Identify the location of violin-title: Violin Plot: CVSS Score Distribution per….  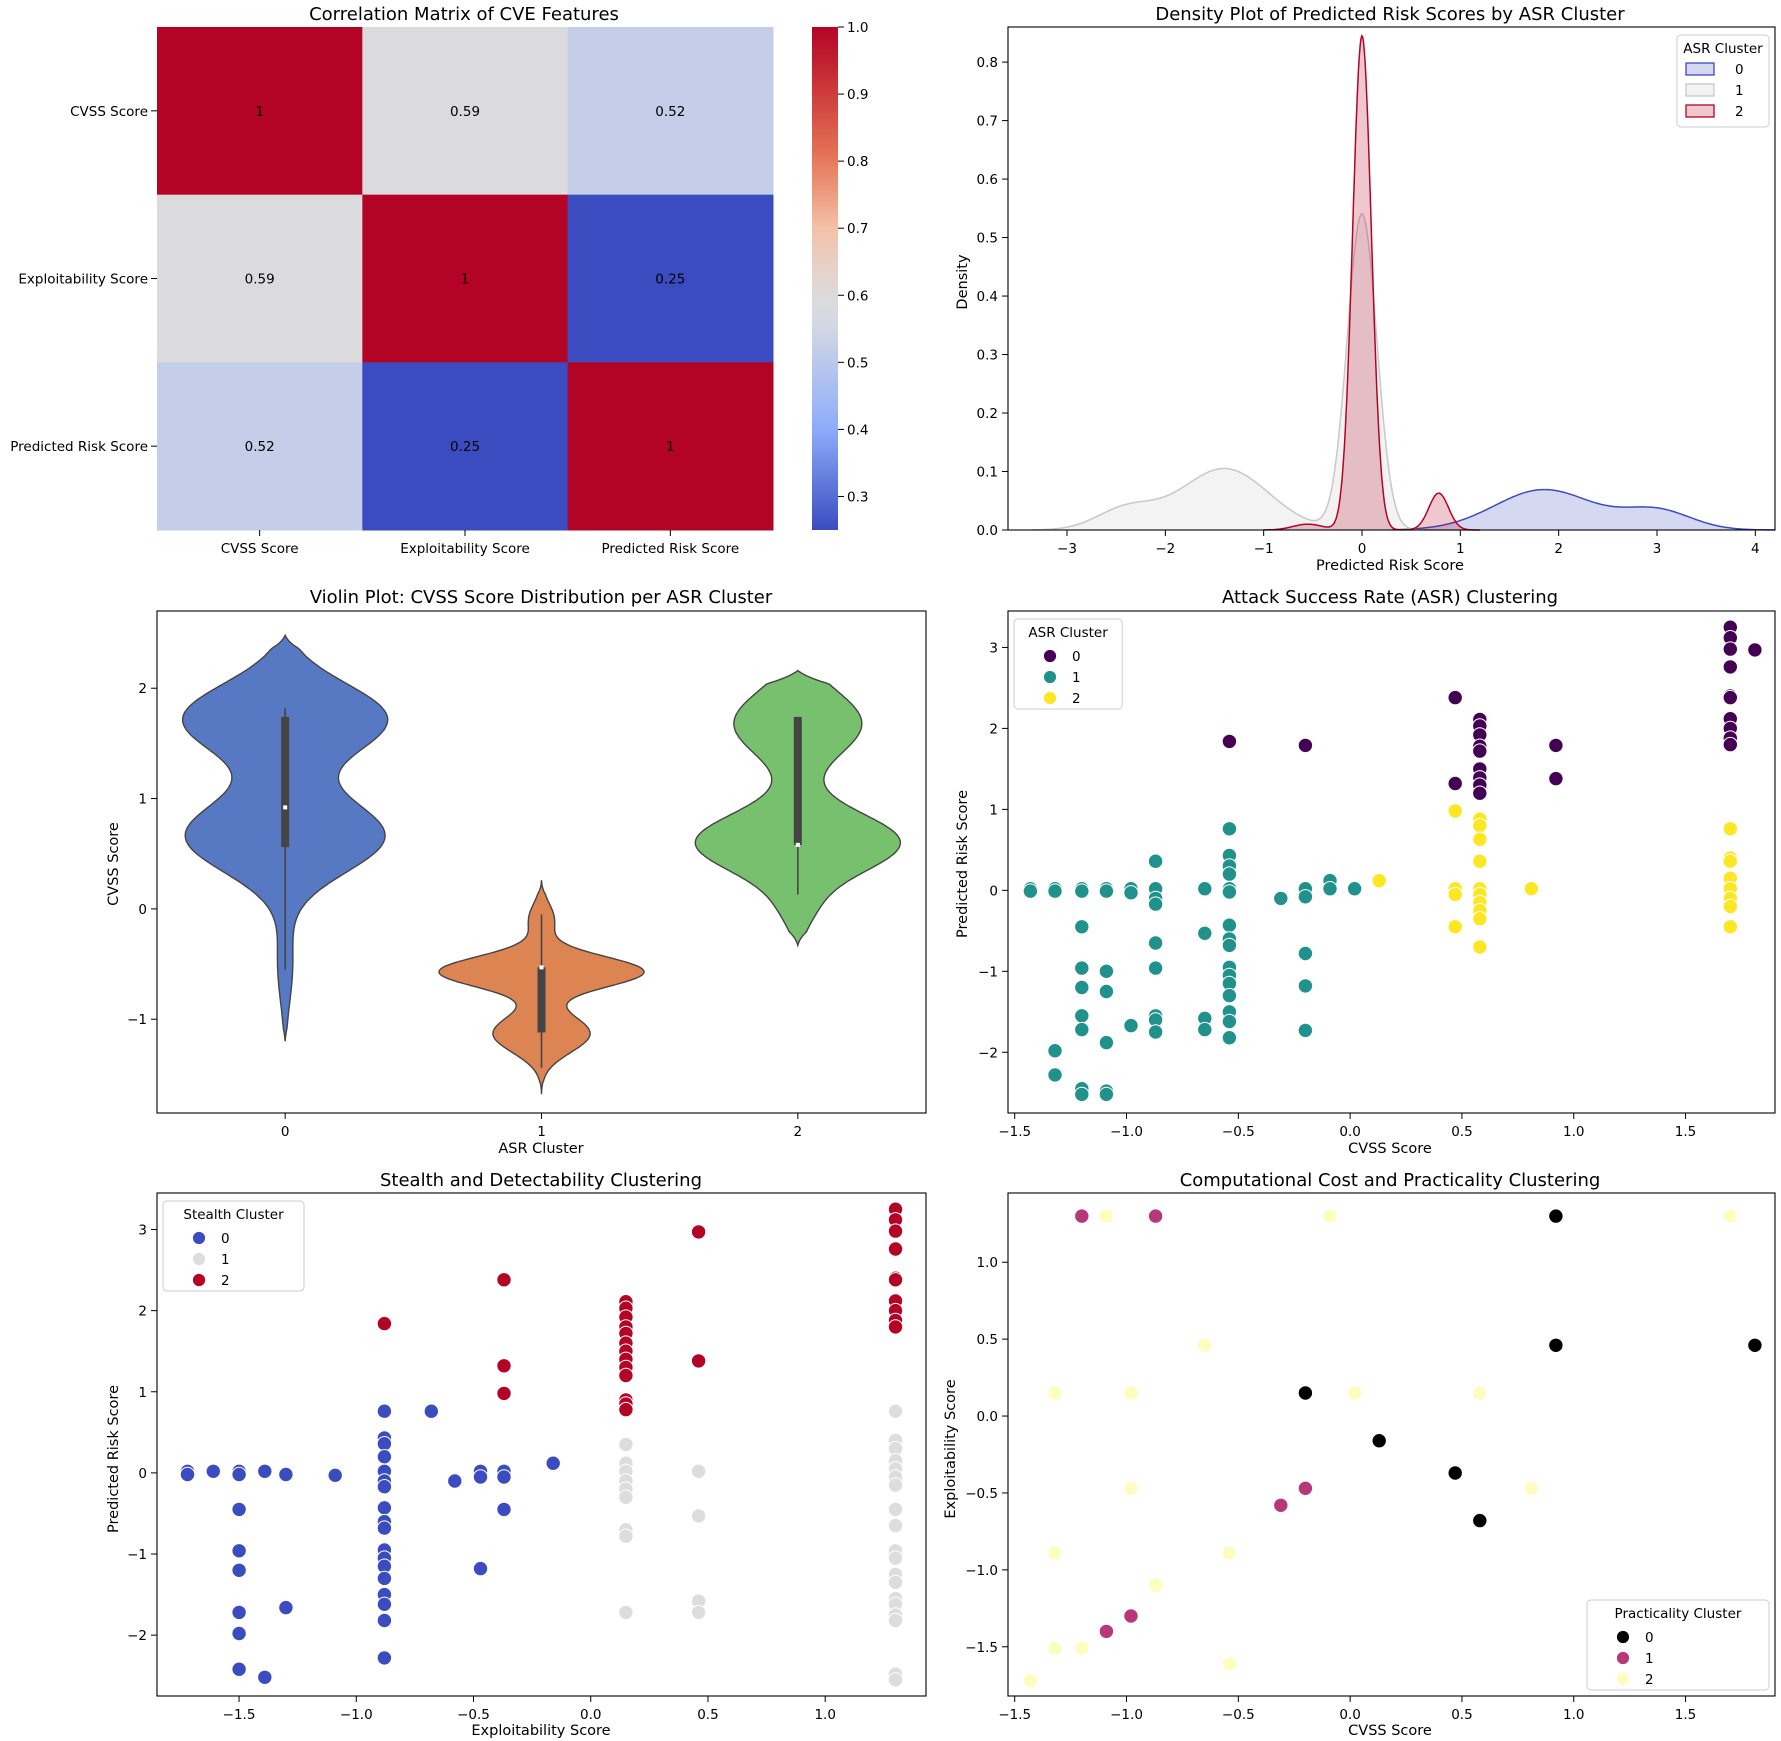
(541, 597).